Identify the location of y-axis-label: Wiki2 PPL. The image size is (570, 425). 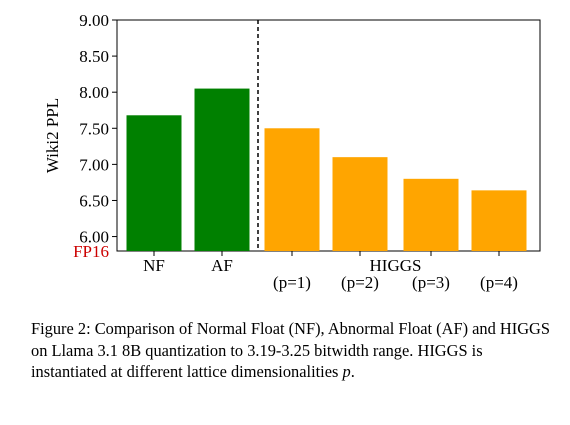
(52, 135).